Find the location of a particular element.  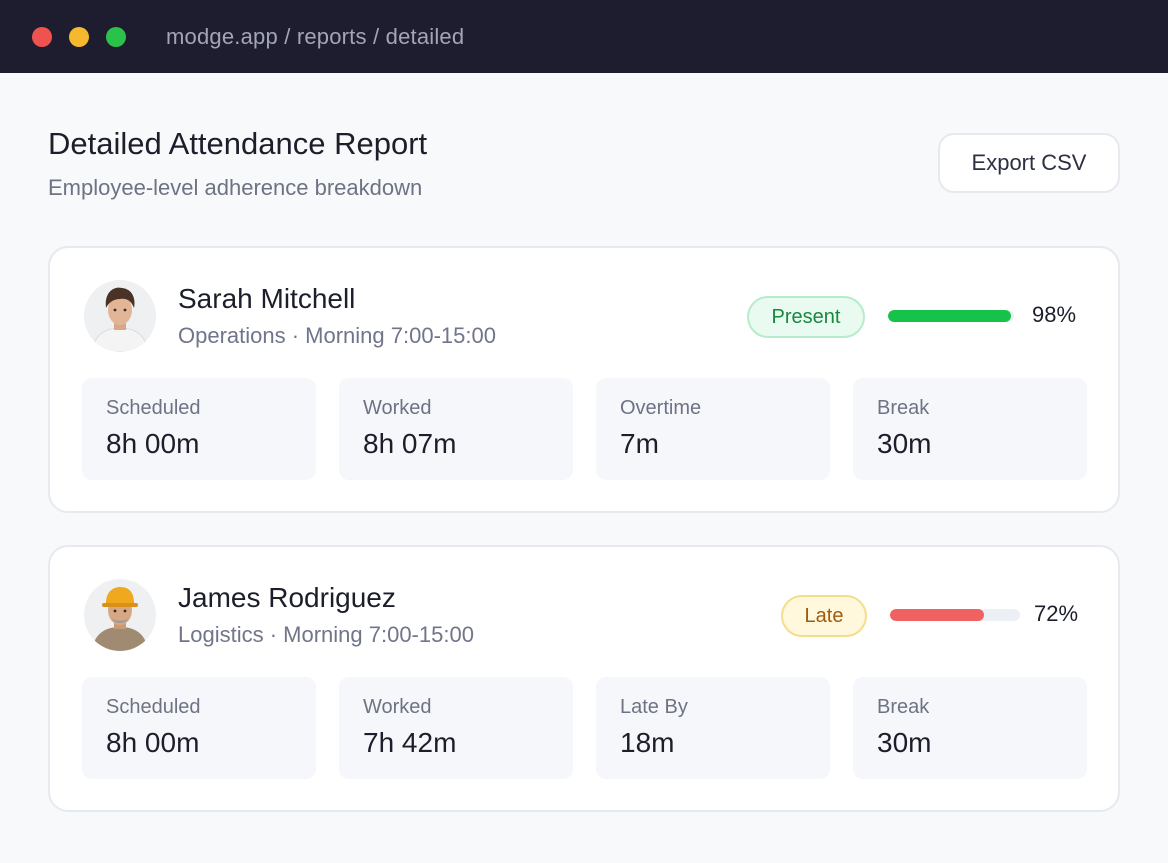

stat-label: Overtime is located at coordinates (661, 408).